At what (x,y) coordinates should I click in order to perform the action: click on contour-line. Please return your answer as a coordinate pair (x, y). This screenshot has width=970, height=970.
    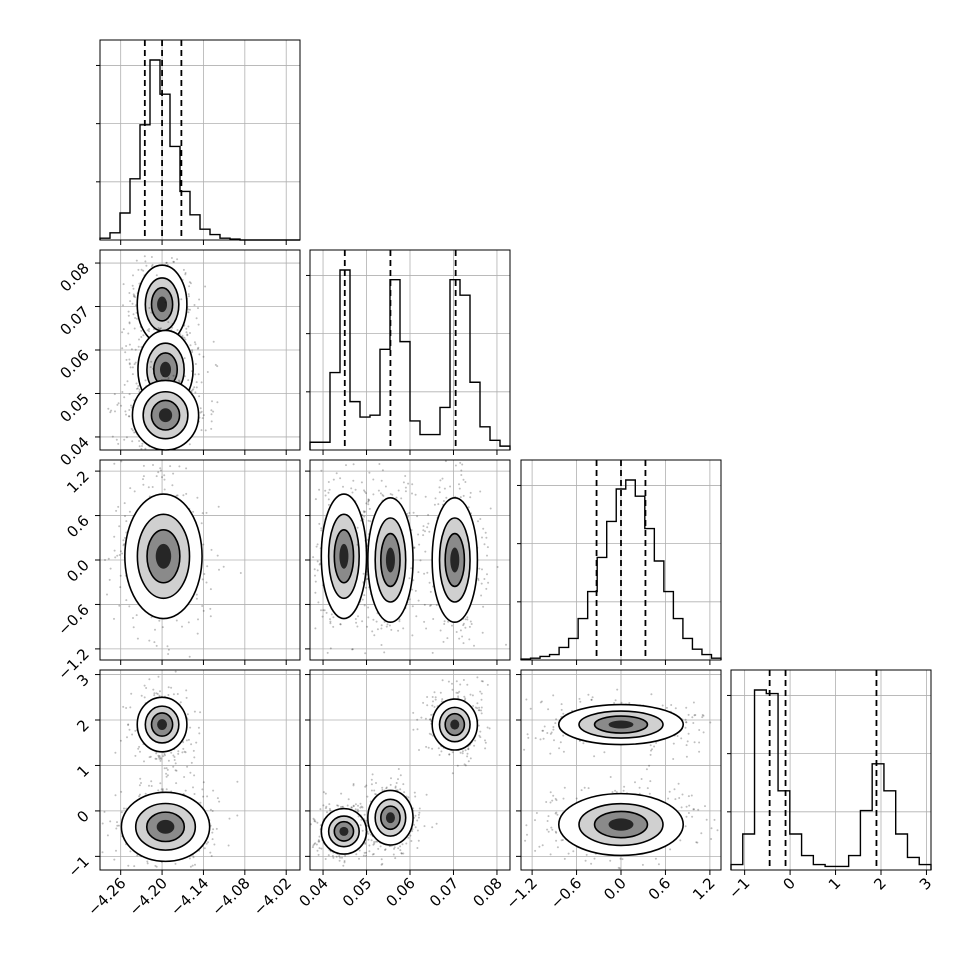
    Looking at the image, I should click on (455, 724).